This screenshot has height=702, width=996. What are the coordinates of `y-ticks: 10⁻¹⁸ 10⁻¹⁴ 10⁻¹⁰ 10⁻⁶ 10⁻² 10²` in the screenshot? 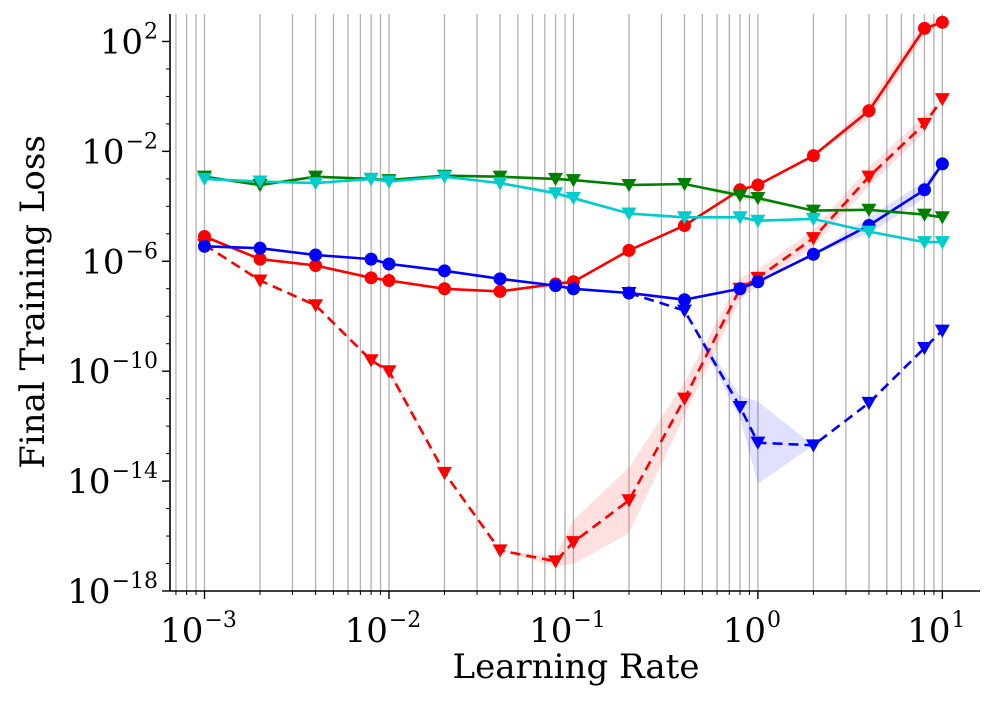 It's located at (118, 315).